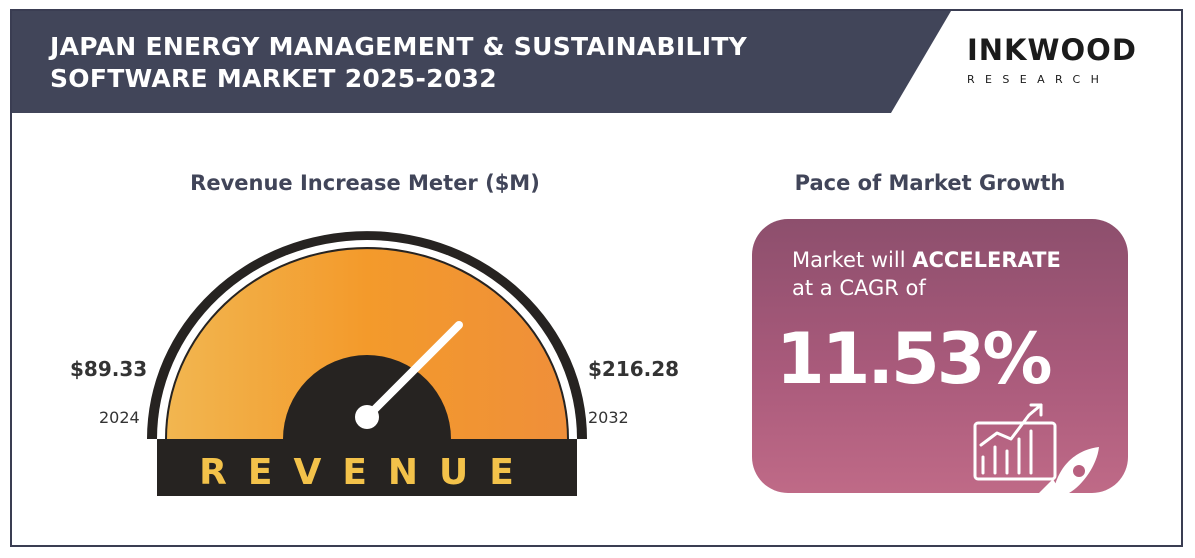 The width and height of the screenshot is (1195, 558). What do you see at coordinates (986, 260) in the screenshot?
I see `growth-text-emphasis: ACCELERATE` at bounding box center [986, 260].